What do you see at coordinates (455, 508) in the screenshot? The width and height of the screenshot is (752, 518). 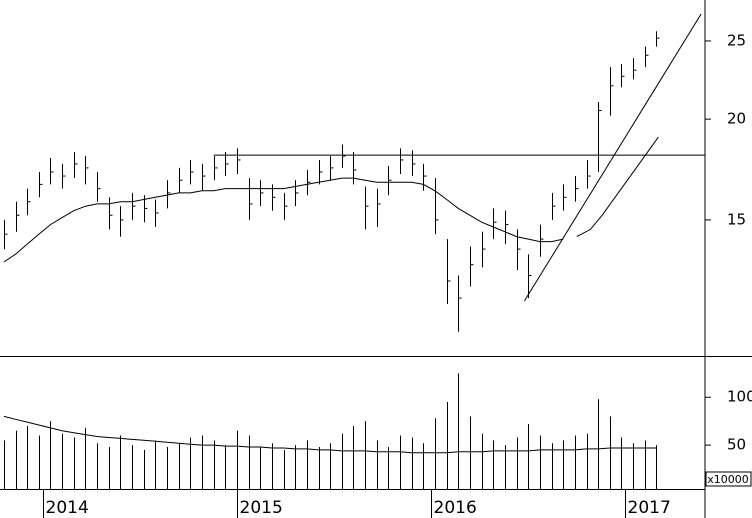 I see `x-tick-label: 2016` at bounding box center [455, 508].